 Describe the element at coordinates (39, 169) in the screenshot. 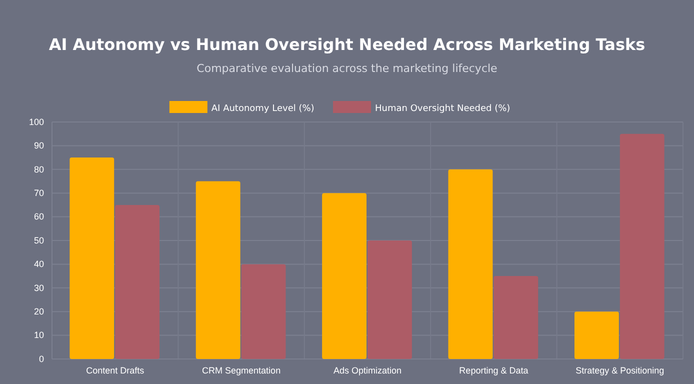

I see `y-tick-label: 80` at that location.